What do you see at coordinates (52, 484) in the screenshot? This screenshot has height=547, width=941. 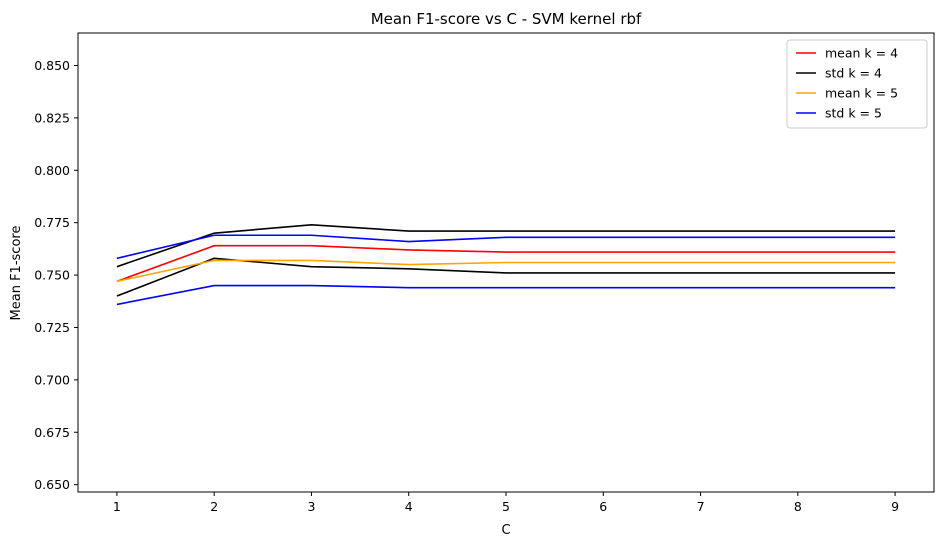 I see `y-tick-label: 0.650` at bounding box center [52, 484].